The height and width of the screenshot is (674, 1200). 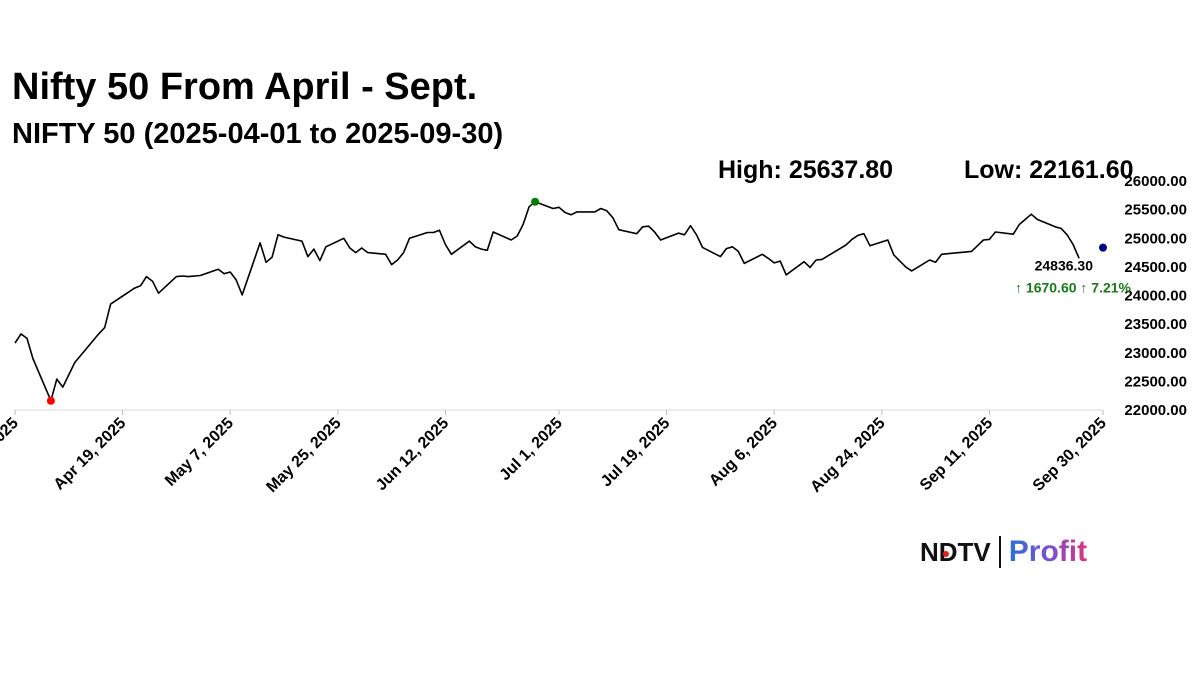 What do you see at coordinates (1155, 296) in the screenshot?
I see `y-tick-label: 24000.00` at bounding box center [1155, 296].